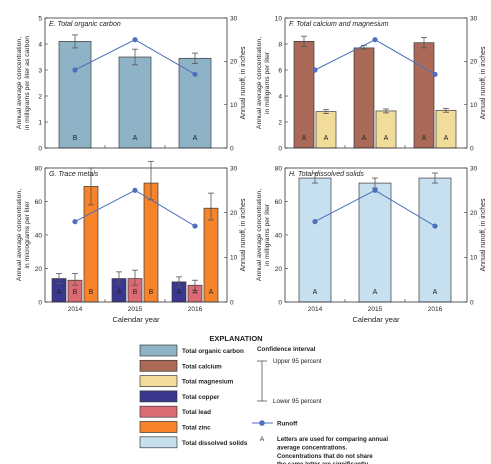 The width and height of the screenshot is (491, 464). What do you see at coordinates (235, 338) in the screenshot?
I see `legend-title: EXPLANATION` at bounding box center [235, 338].